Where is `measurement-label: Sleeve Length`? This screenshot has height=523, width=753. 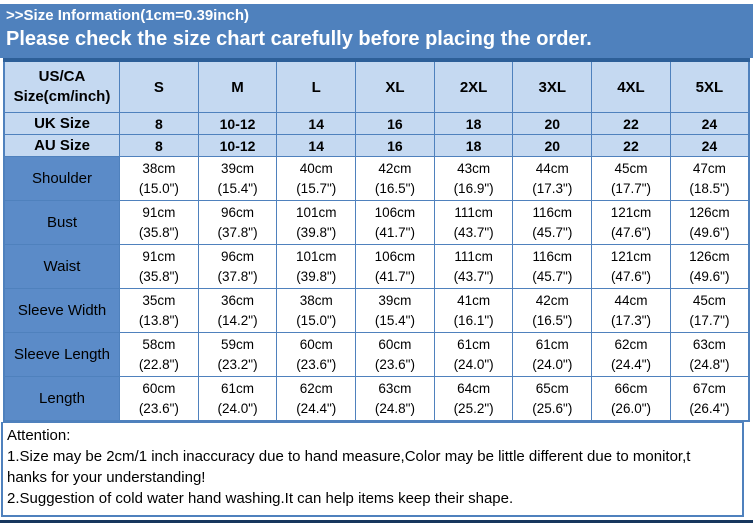
measurement-label: Sleeve Length is located at coordinates (61, 354).